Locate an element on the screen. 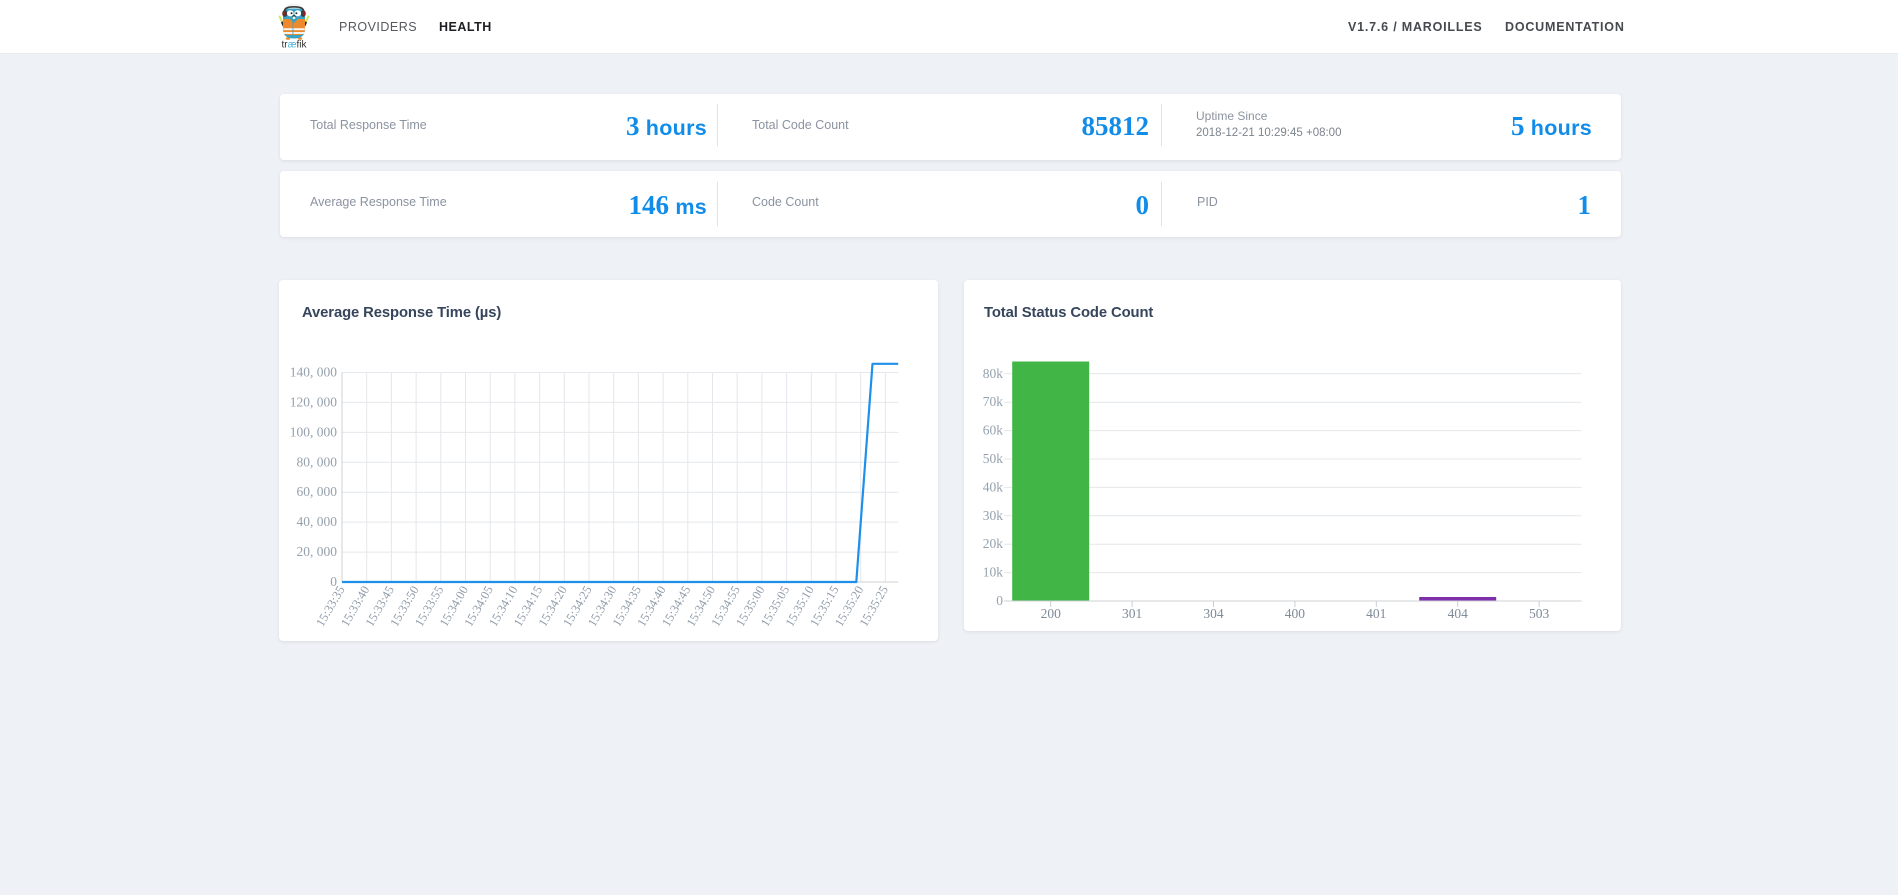 The image size is (1898, 895). svg-text: 60, 000 is located at coordinates (317, 491).